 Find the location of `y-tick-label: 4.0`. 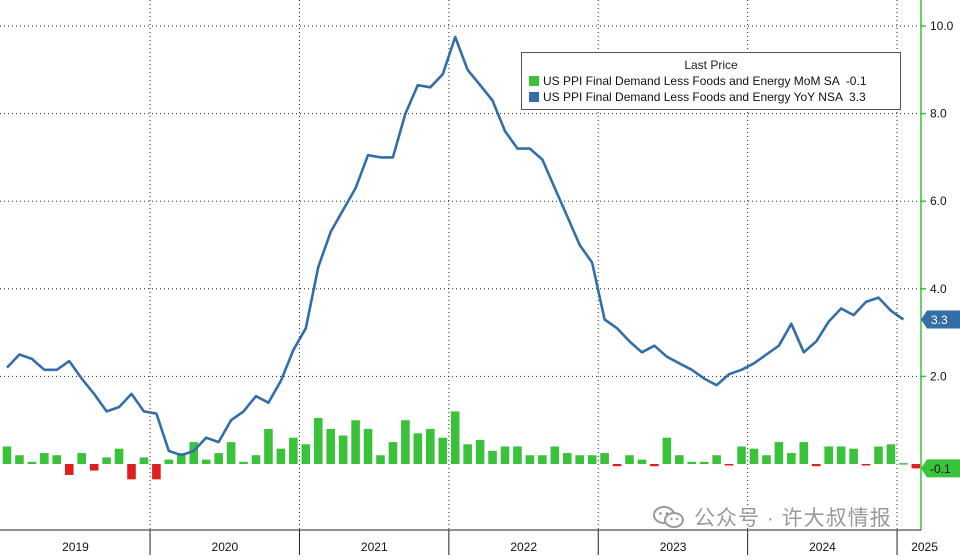

y-tick-label: 4.0 is located at coordinates (938, 289).